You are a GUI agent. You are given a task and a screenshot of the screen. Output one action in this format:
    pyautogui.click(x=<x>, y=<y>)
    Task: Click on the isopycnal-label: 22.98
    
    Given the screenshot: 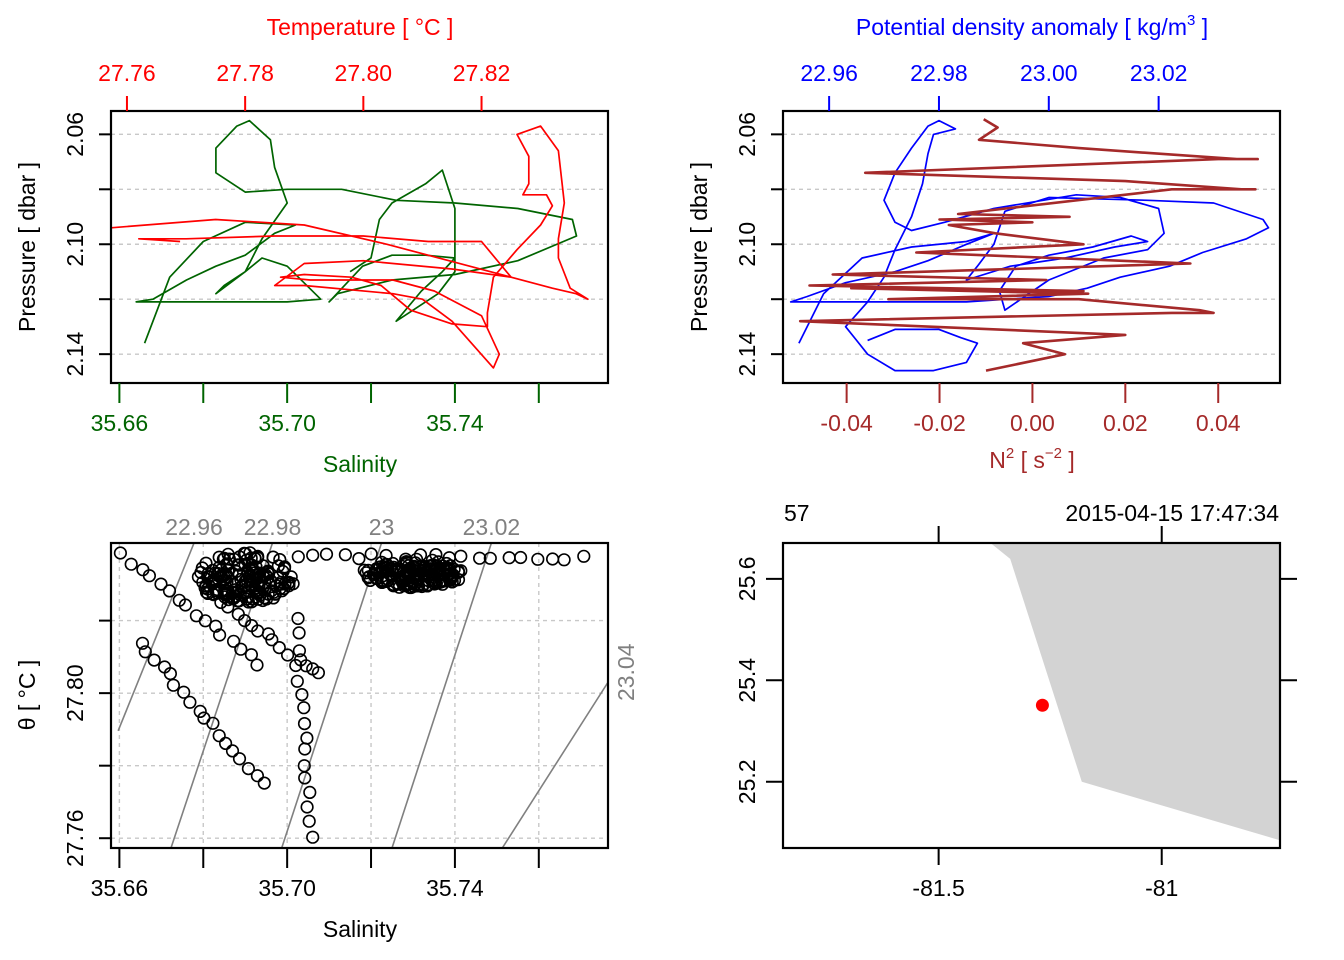 What is the action you would take?
    pyautogui.click(x=273, y=527)
    